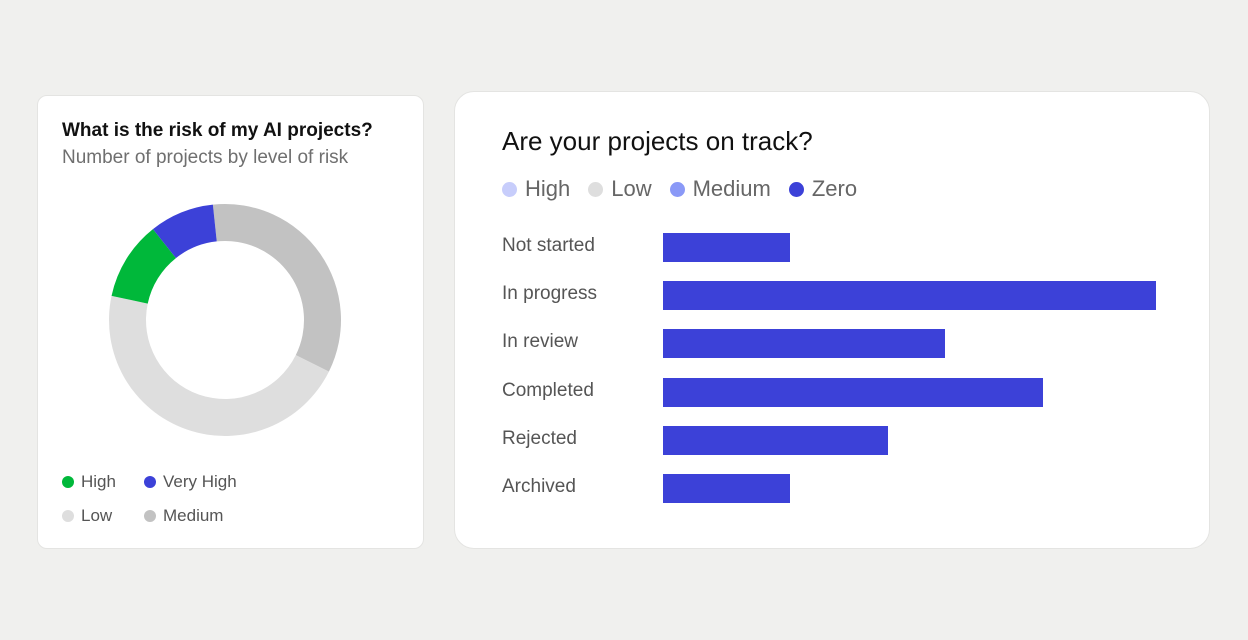 This screenshot has width=1248, height=640. I want to click on category-label: Archived, so click(539, 486).